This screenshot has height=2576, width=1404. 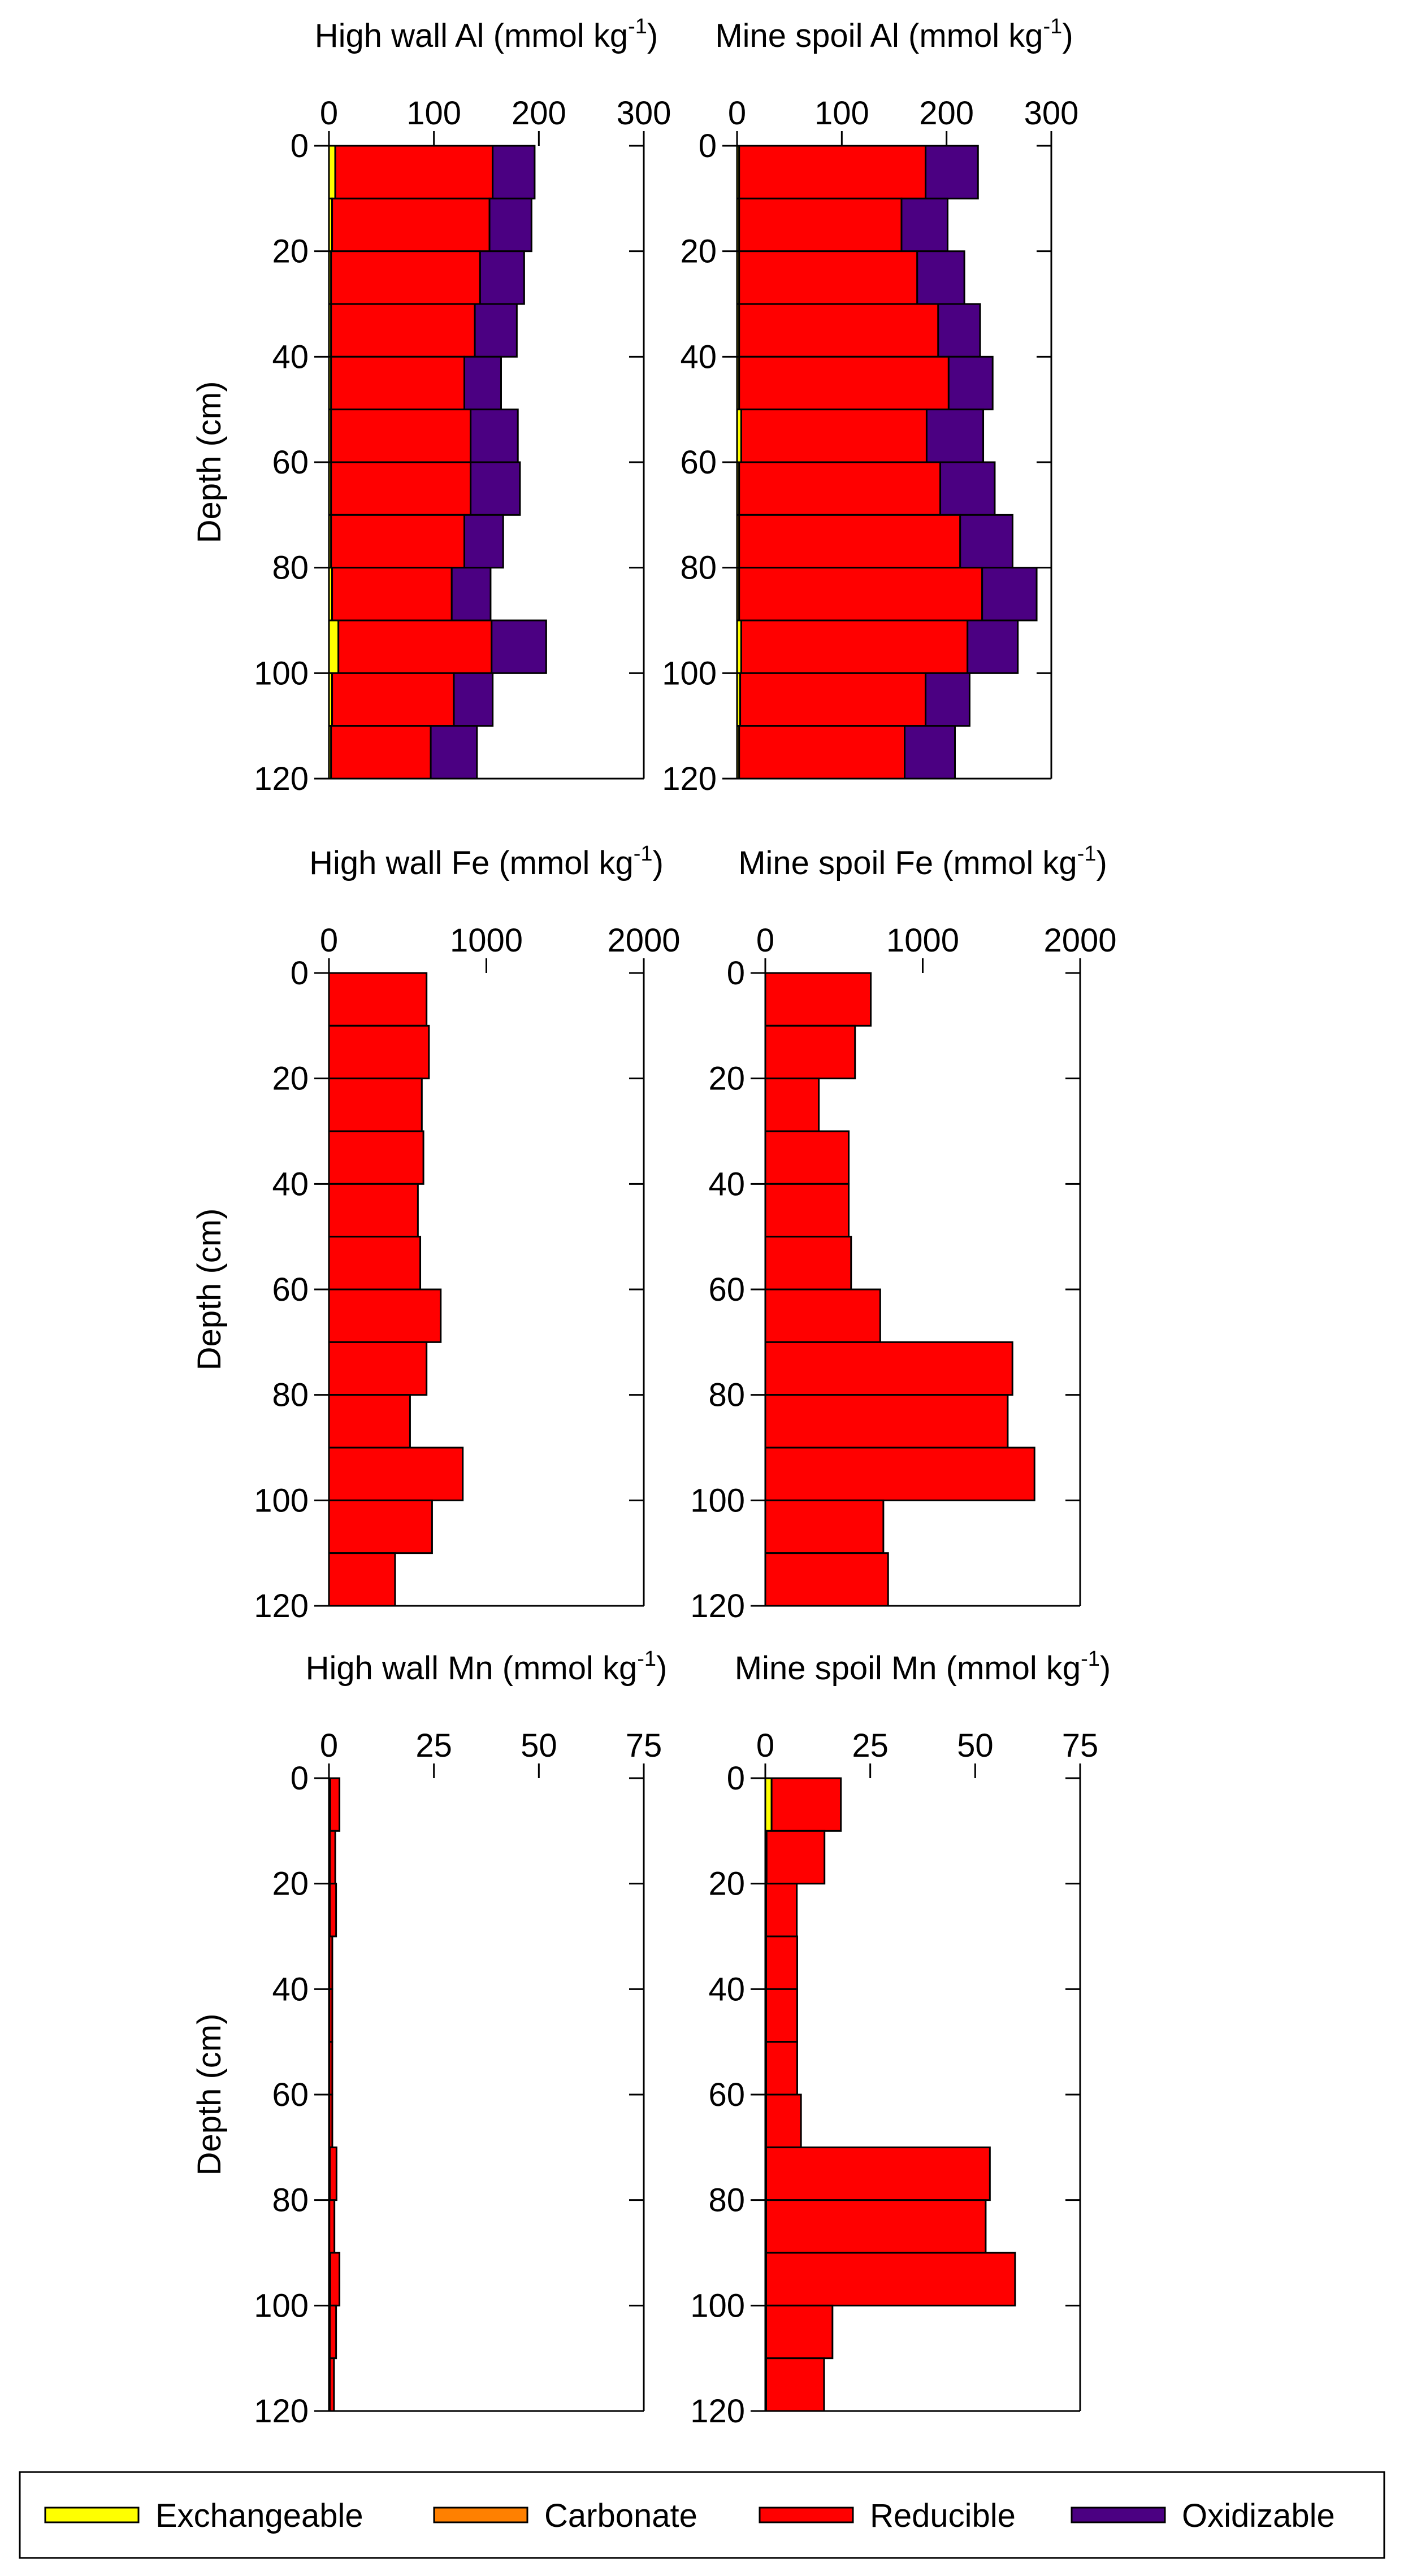 I want to click on bar-oxidizable-110cm, so click(x=454, y=752).